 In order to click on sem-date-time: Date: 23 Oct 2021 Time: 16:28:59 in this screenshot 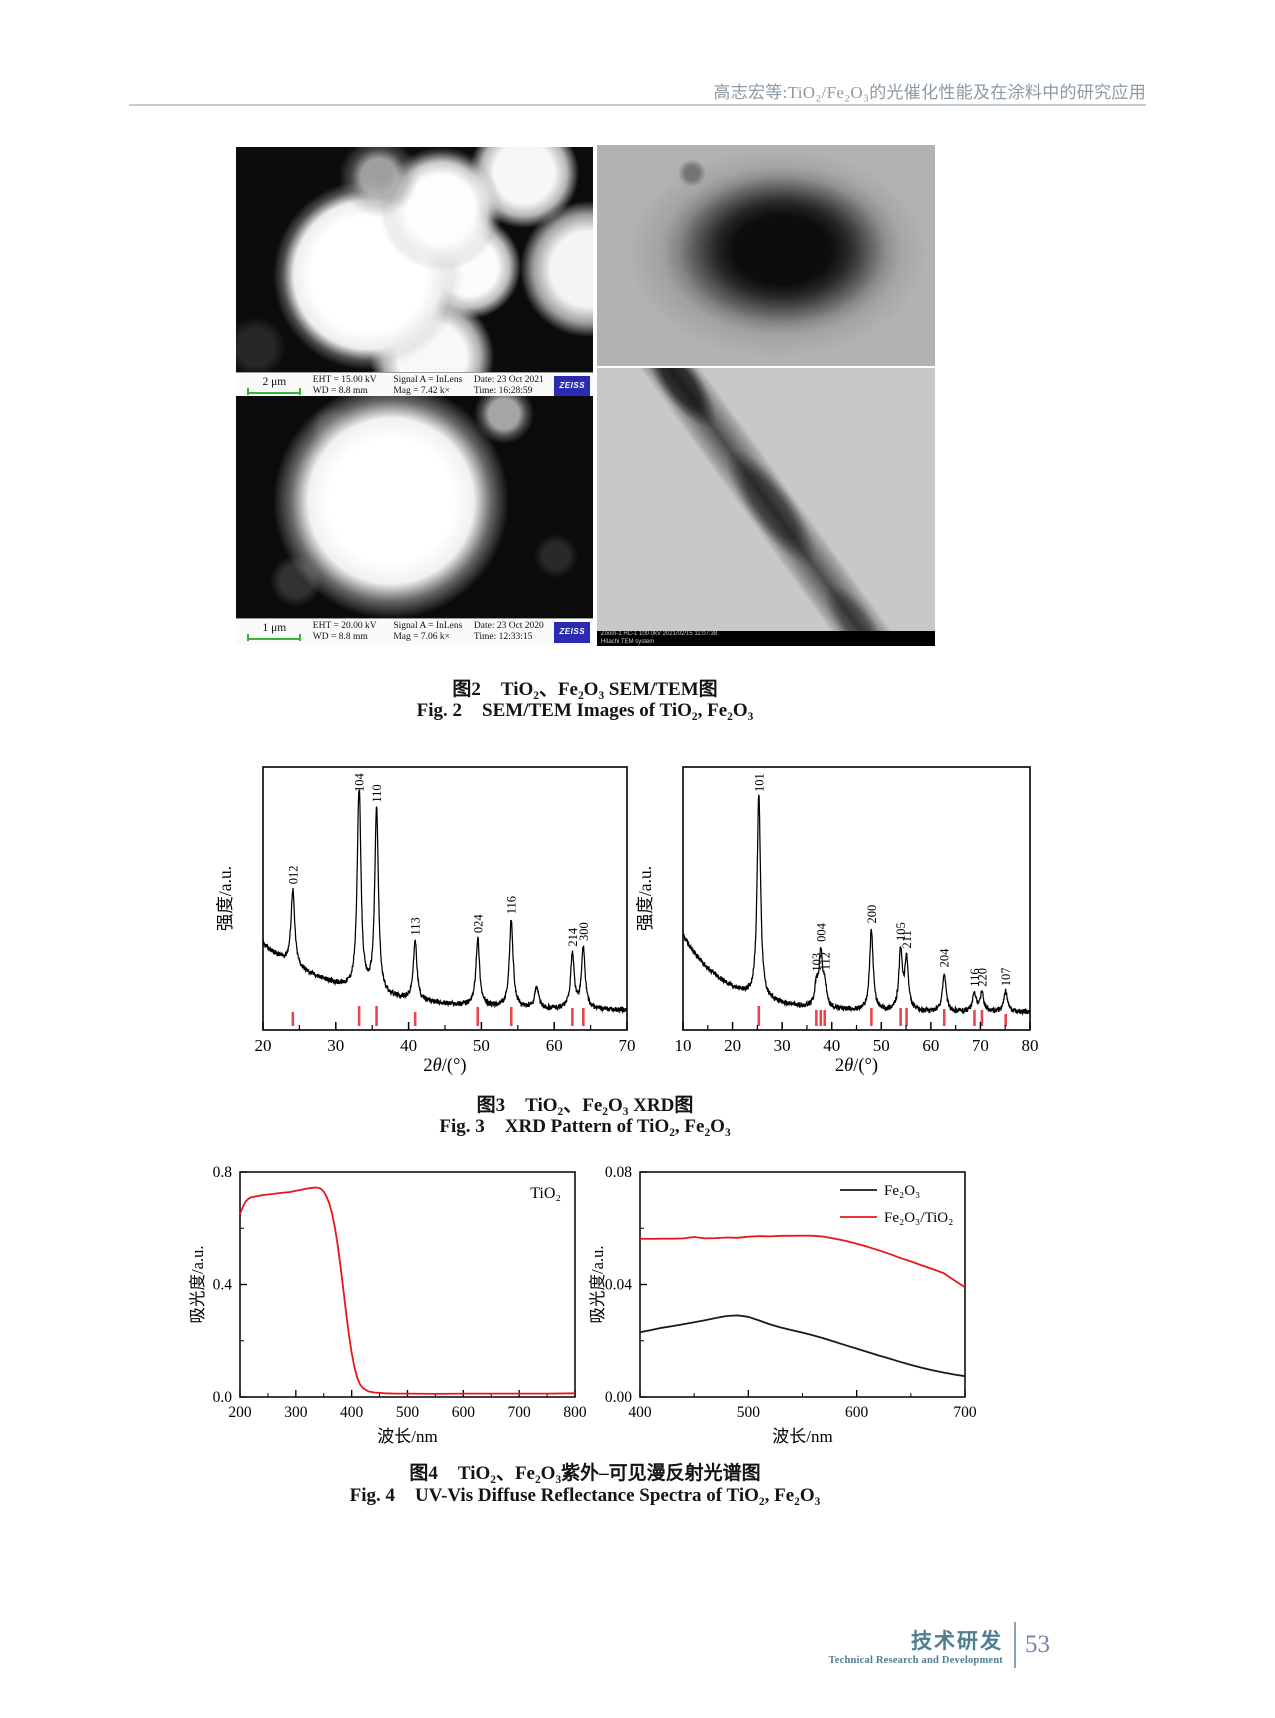, I will do `click(514, 386)`.